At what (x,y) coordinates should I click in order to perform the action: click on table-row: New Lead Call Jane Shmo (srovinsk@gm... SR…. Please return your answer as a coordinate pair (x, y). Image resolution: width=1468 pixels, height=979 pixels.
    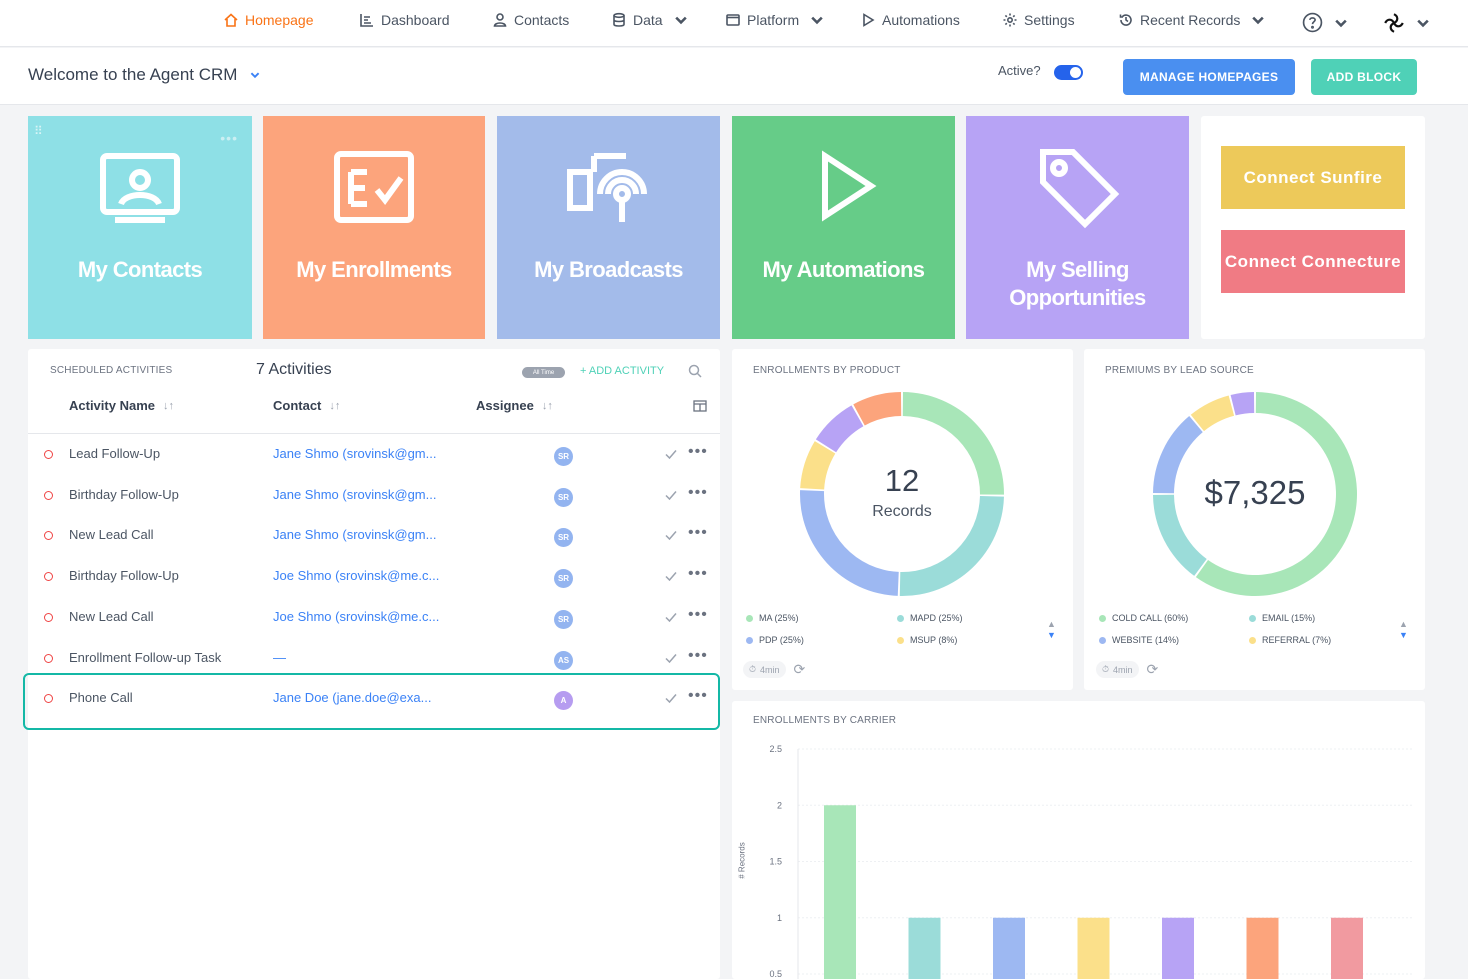
    Looking at the image, I should click on (374, 535).